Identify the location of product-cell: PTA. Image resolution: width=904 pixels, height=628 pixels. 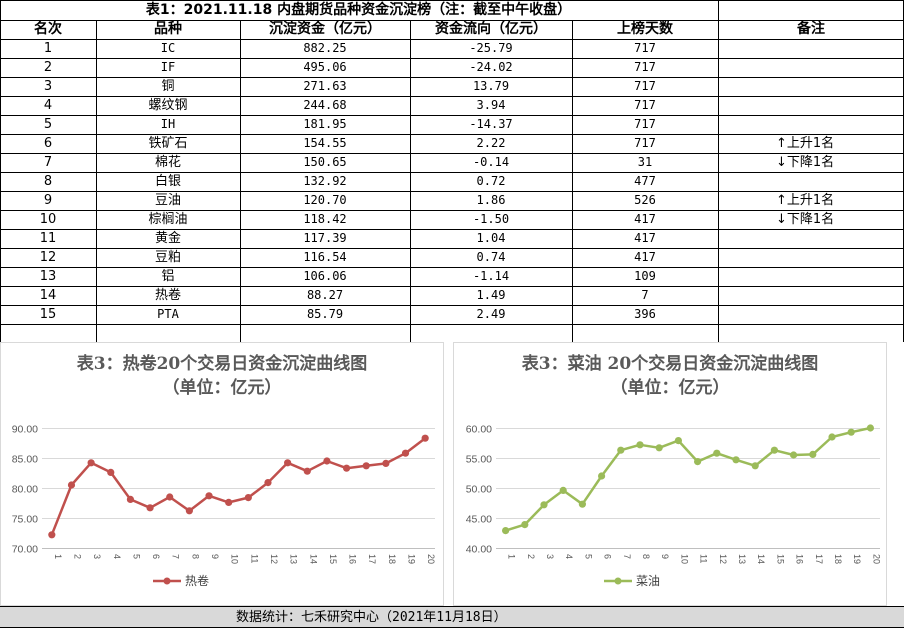
(168, 314).